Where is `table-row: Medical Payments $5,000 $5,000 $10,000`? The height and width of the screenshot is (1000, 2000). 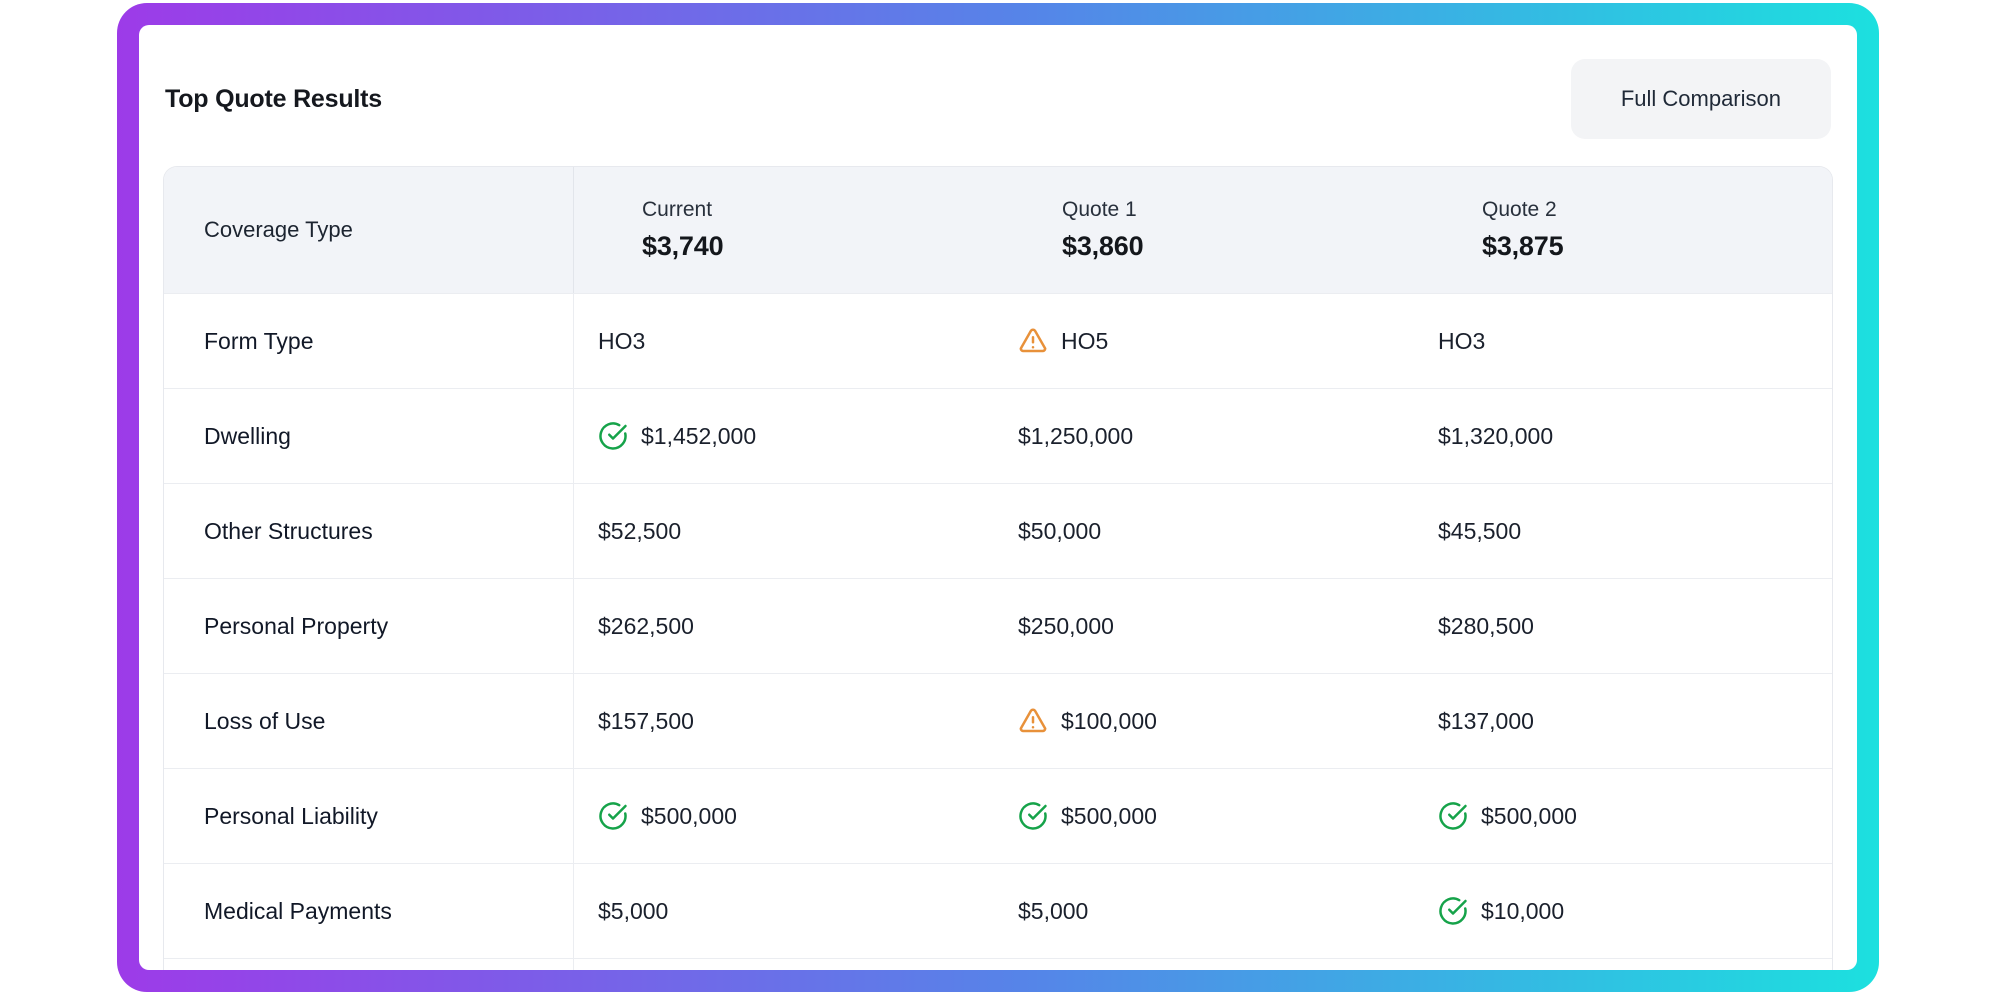 table-row: Medical Payments $5,000 $5,000 $10,000 is located at coordinates (998, 910).